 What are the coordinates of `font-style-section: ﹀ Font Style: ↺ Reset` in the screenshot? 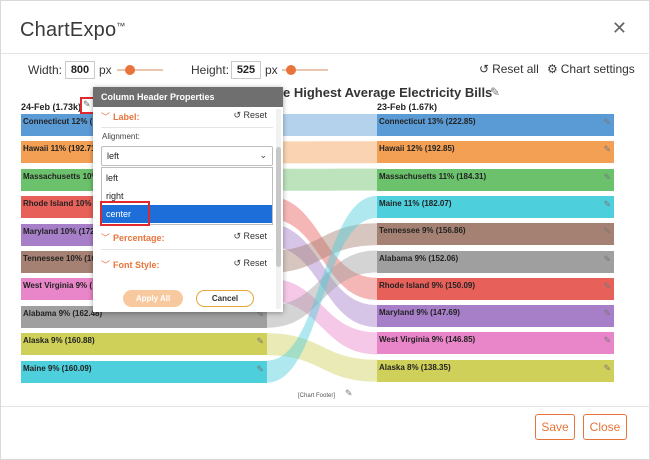 It's located at (184, 264).